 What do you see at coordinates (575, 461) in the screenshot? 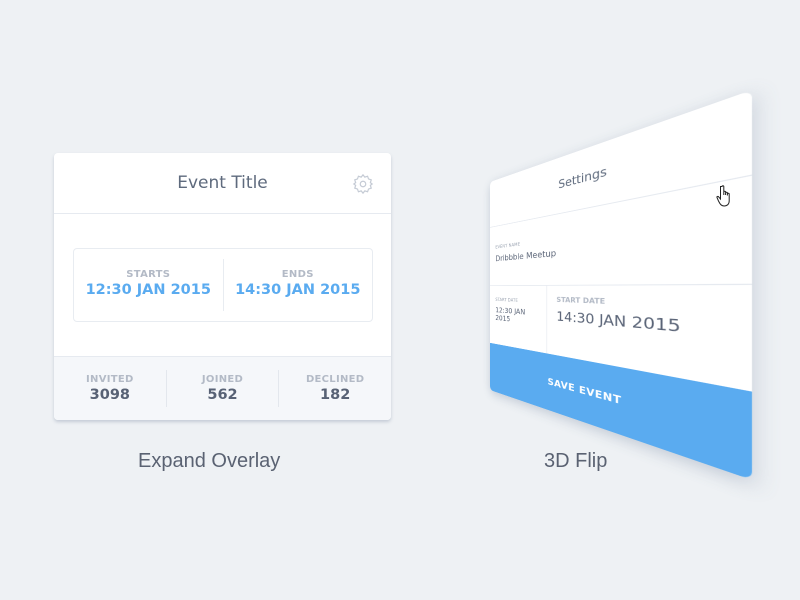
I see `flip-caption: 3D Flip` at bounding box center [575, 461].